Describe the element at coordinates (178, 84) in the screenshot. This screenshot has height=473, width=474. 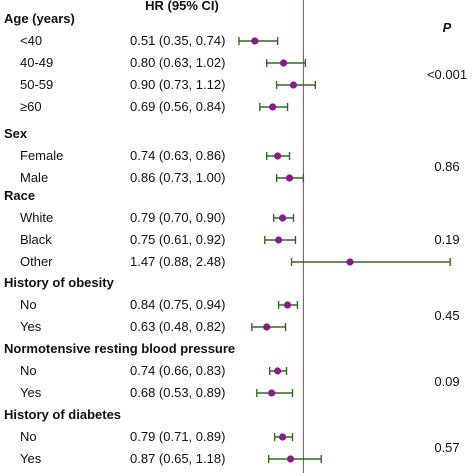
I see `hr-ci-text: 0.90 (0.73, 1.12)` at that location.